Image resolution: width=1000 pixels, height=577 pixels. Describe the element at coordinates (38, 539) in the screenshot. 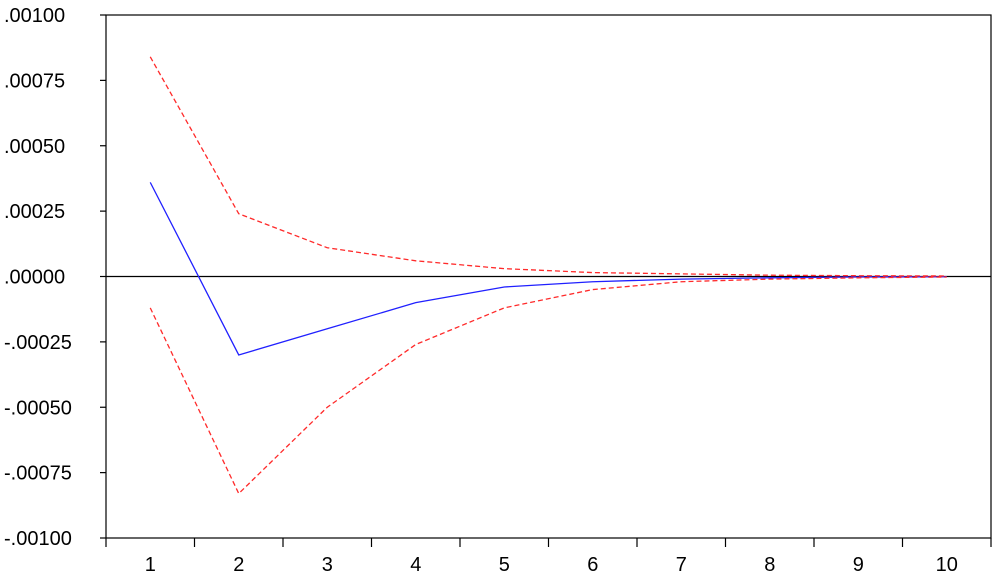

I see `y-tick-label: -.00100` at that location.